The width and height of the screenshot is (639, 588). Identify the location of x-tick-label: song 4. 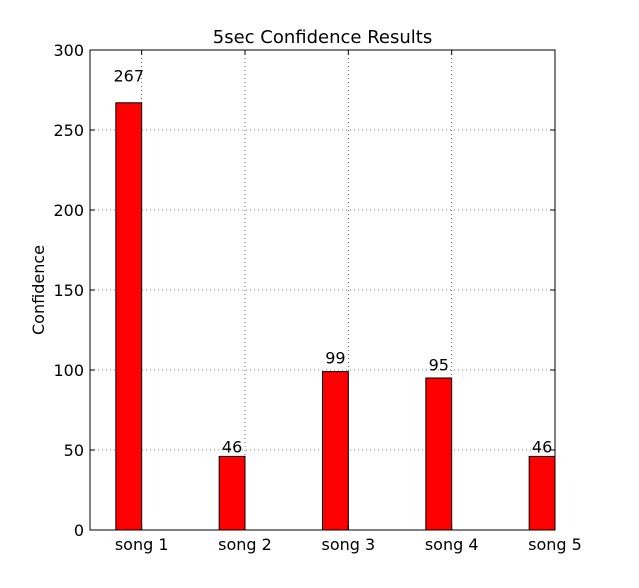
(452, 544).